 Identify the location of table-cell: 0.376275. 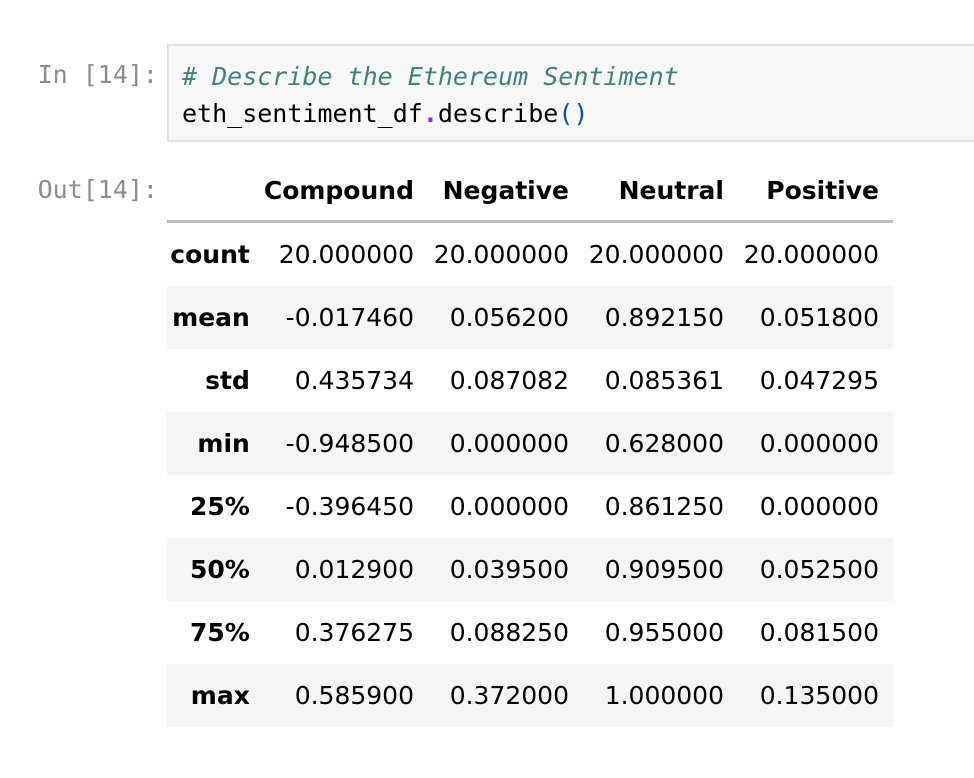
(354, 632).